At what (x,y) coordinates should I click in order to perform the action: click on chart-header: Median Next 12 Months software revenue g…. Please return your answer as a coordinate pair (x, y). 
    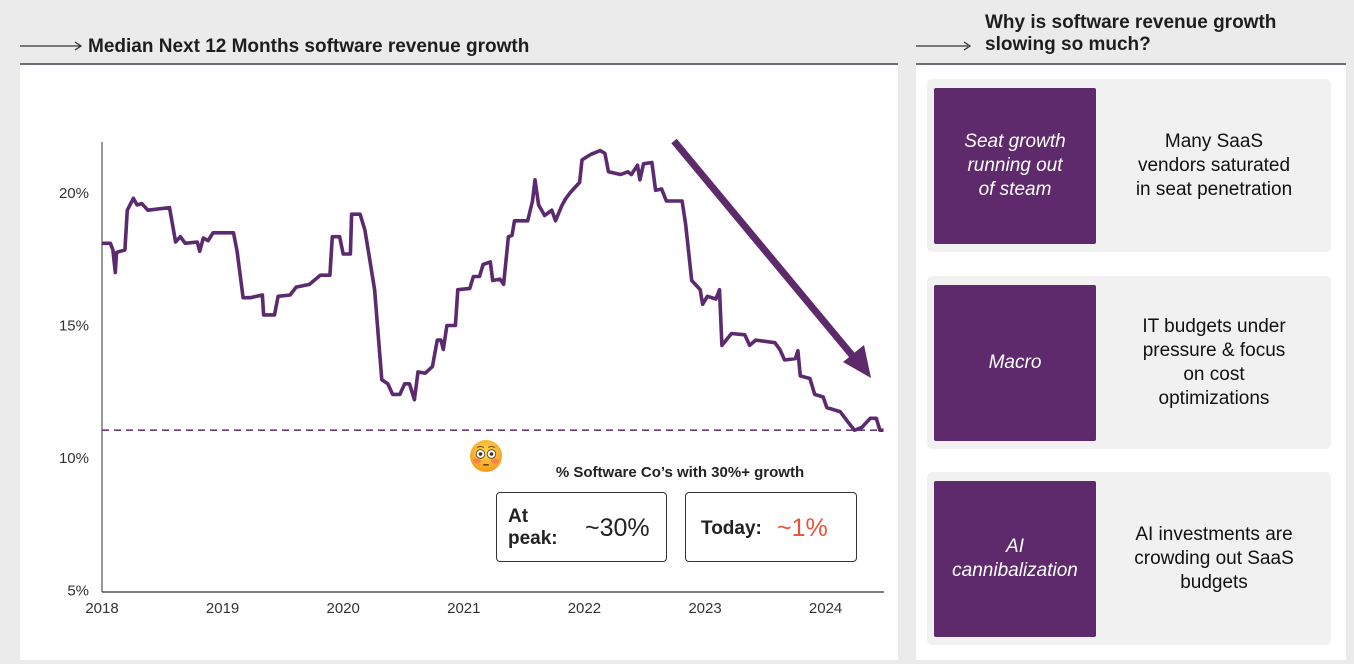
    Looking at the image, I should click on (309, 46).